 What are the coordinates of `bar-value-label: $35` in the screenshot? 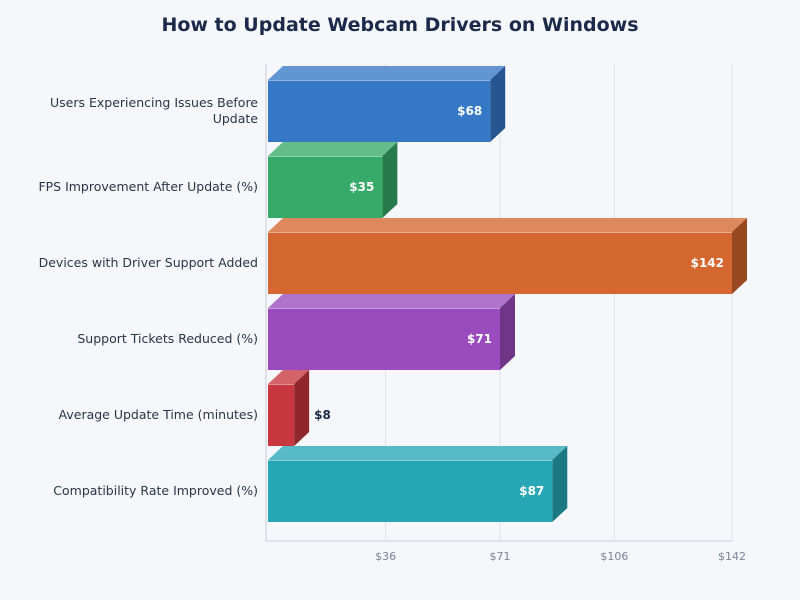 It's located at (361, 187).